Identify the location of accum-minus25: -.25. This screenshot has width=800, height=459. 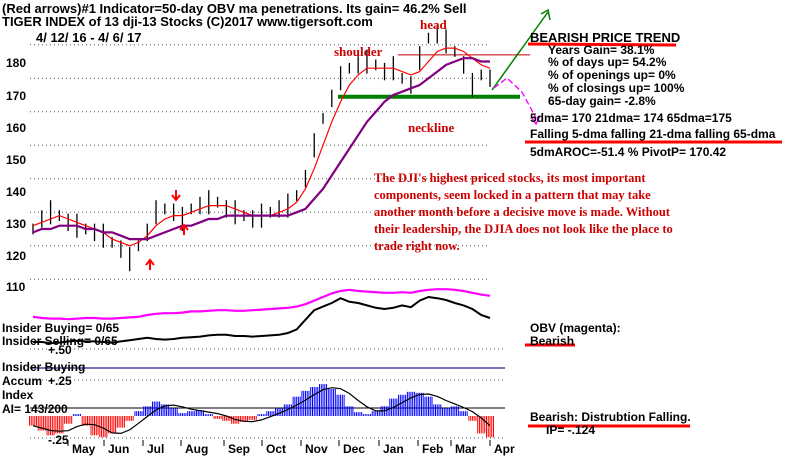
(58, 440).